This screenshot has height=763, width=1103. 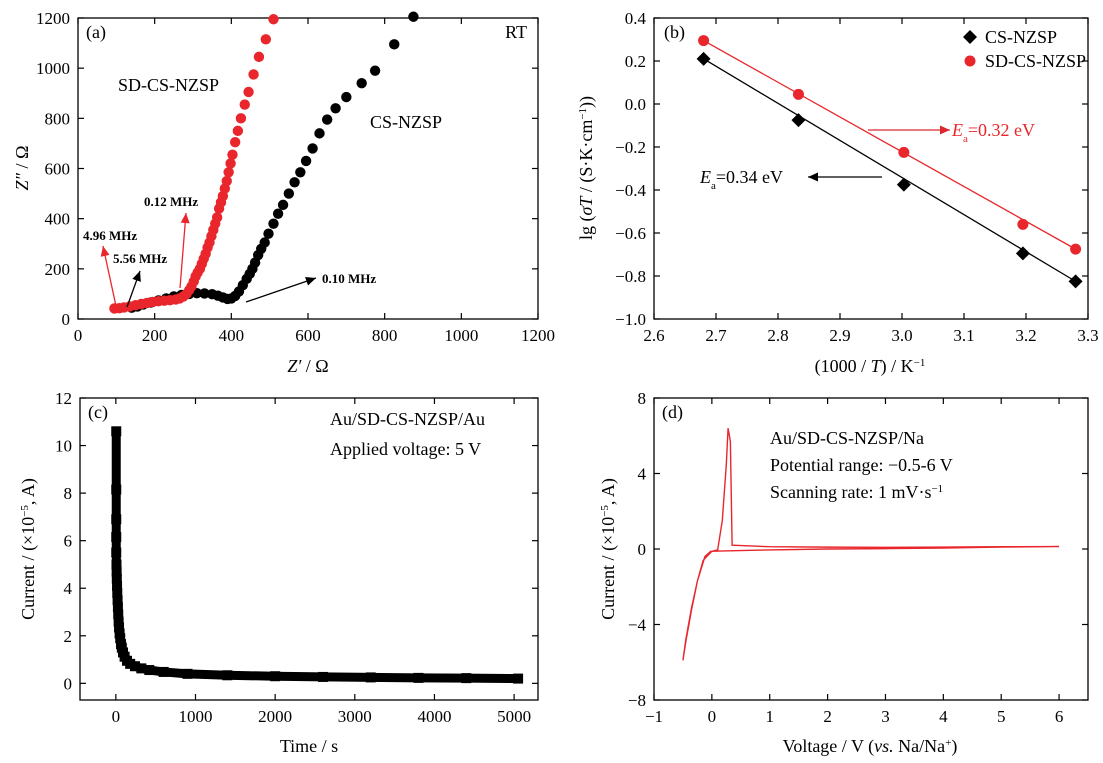 I want to click on legend-label-sd-cs-nzsp-part: SD-CS-NZSP, so click(x=1035, y=61).